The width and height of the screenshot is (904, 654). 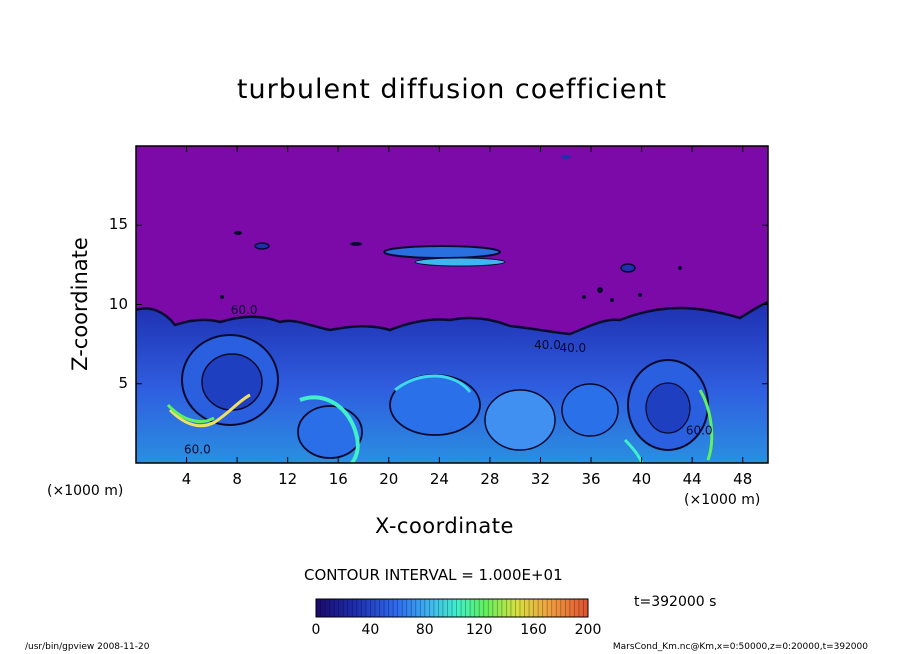 What do you see at coordinates (692, 479) in the screenshot?
I see `x-tick-label: 44` at bounding box center [692, 479].